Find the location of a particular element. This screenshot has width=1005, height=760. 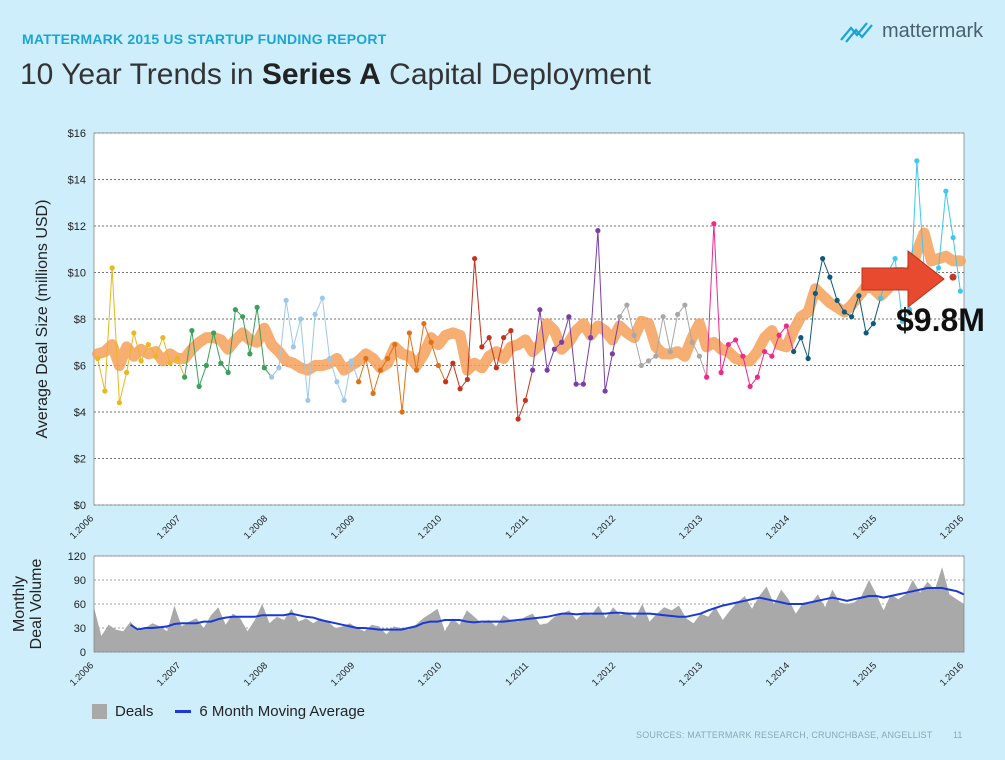

callout-arrow is located at coordinates (903, 279).